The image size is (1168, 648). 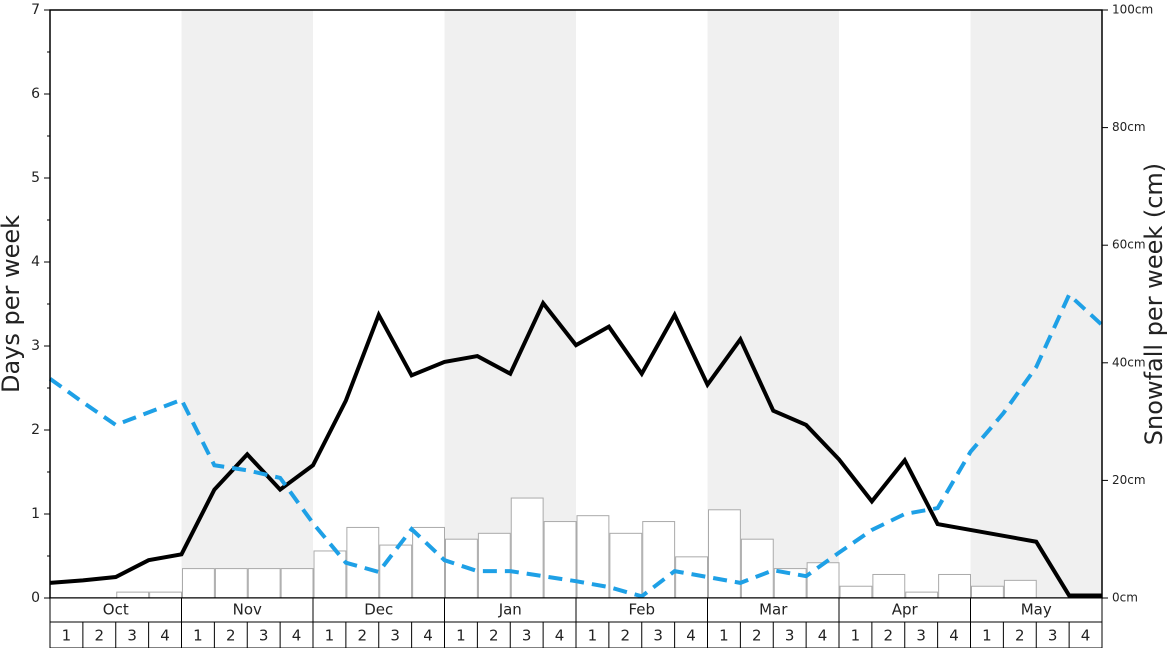 What do you see at coordinates (35, 514) in the screenshot?
I see `y-tick-label: 1` at bounding box center [35, 514].